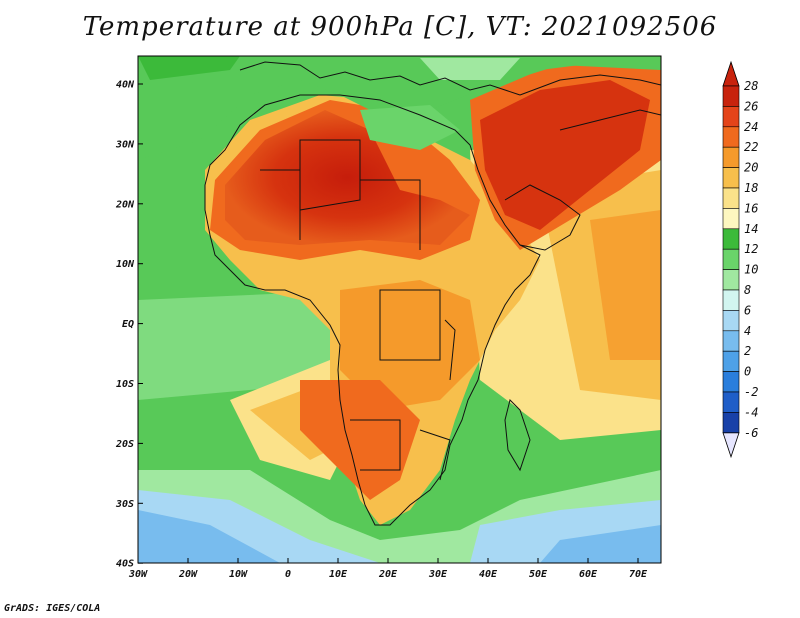  Describe the element at coordinates (751, 208) in the screenshot. I see `colorbar-label: 16` at that location.